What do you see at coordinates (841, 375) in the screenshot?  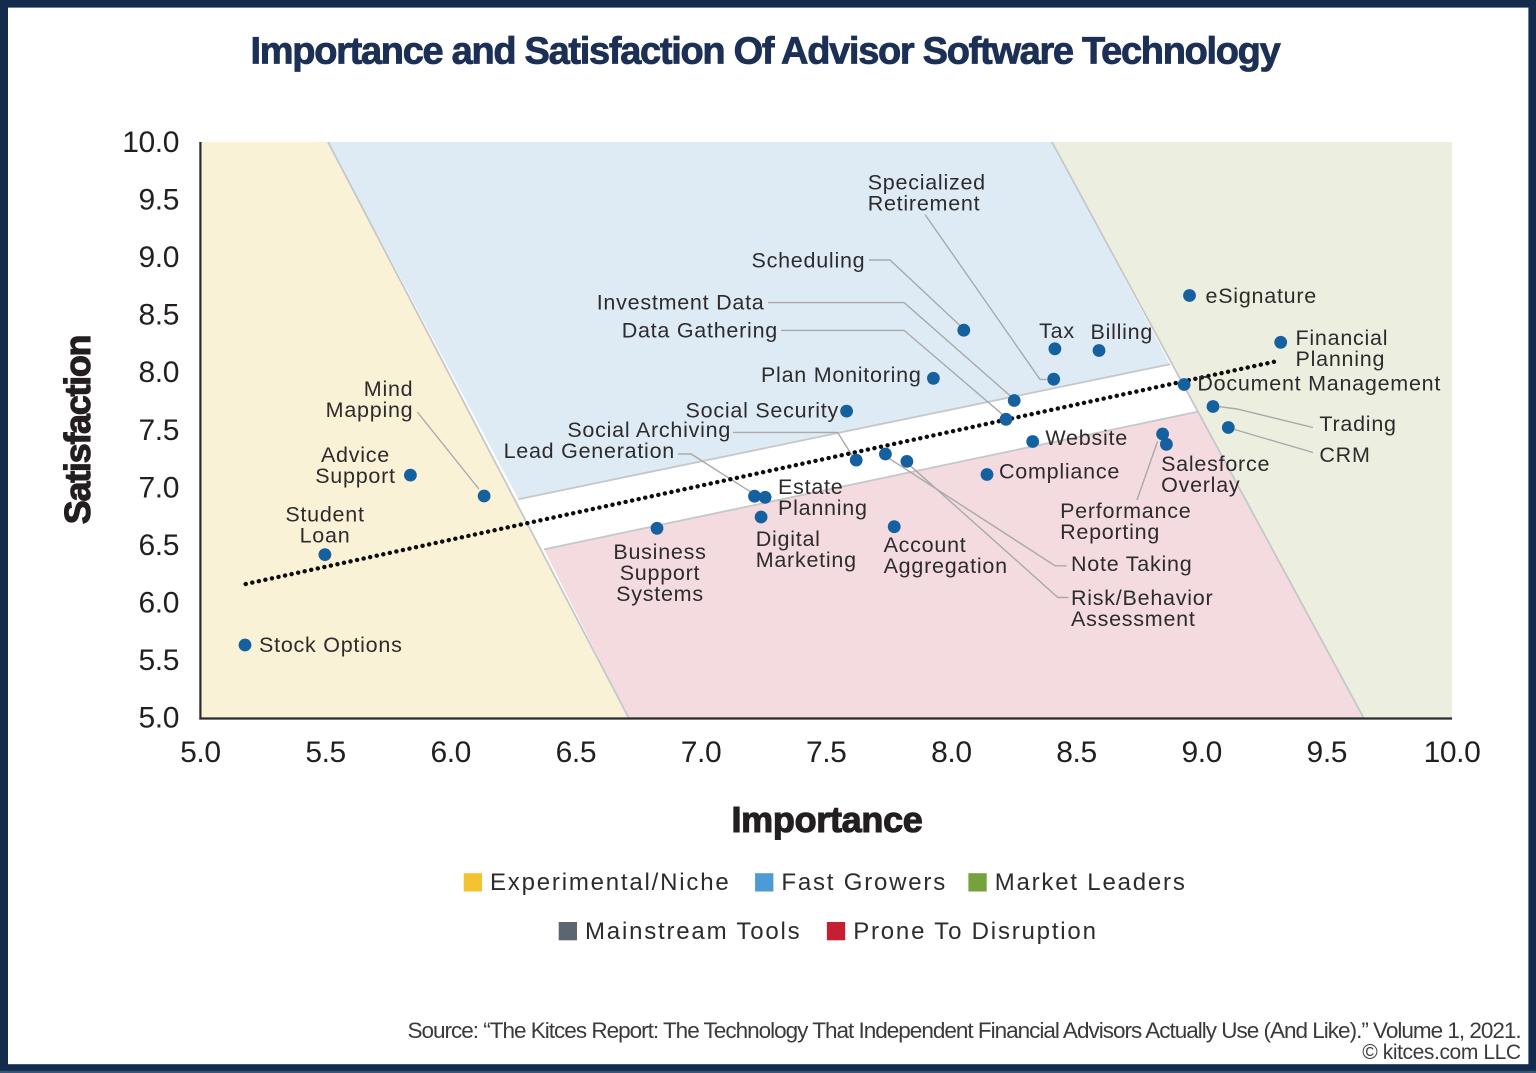 I see `svg-text: Plan Monitoring` at bounding box center [841, 375].